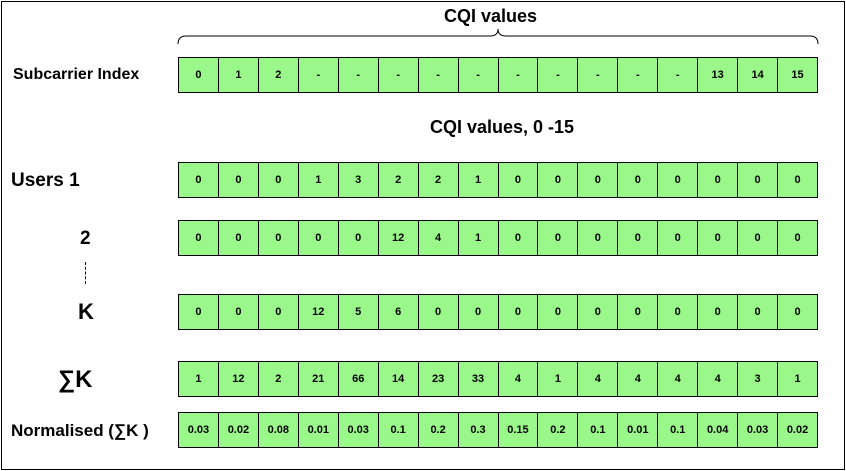 This screenshot has height=471, width=846. I want to click on sum-k-label: ∑K, so click(75, 379).